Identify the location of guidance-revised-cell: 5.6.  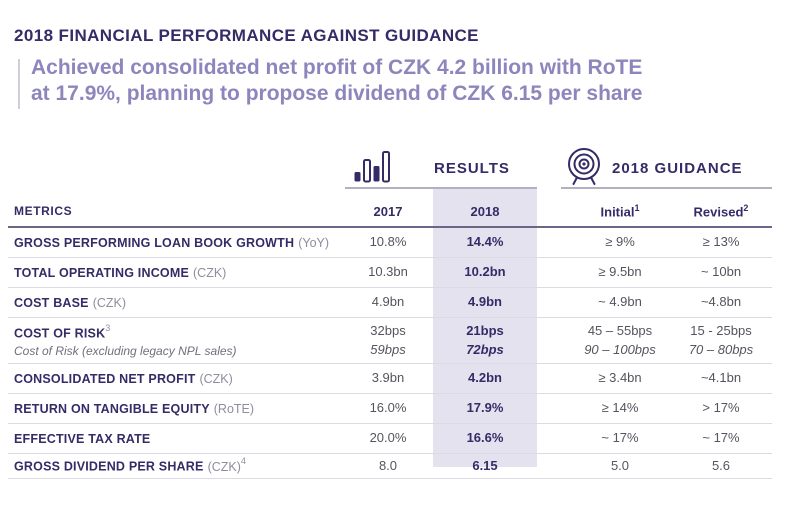
(721, 465).